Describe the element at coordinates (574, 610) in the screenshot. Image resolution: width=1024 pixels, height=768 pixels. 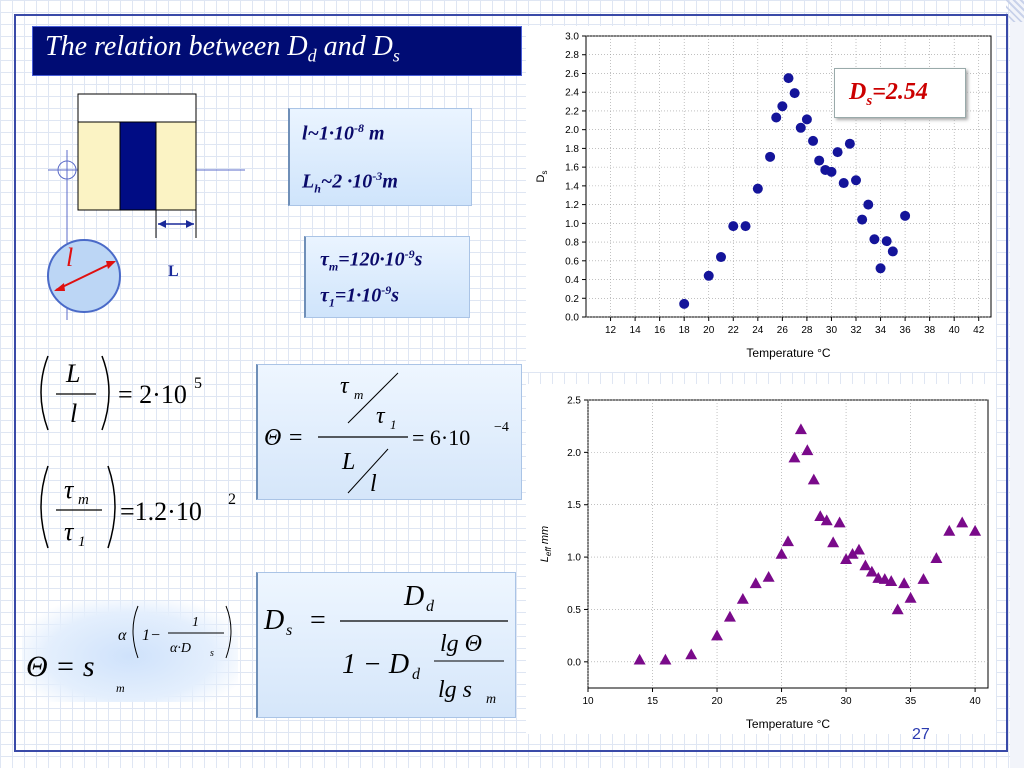
I see `y-tick-label: 0.5` at that location.